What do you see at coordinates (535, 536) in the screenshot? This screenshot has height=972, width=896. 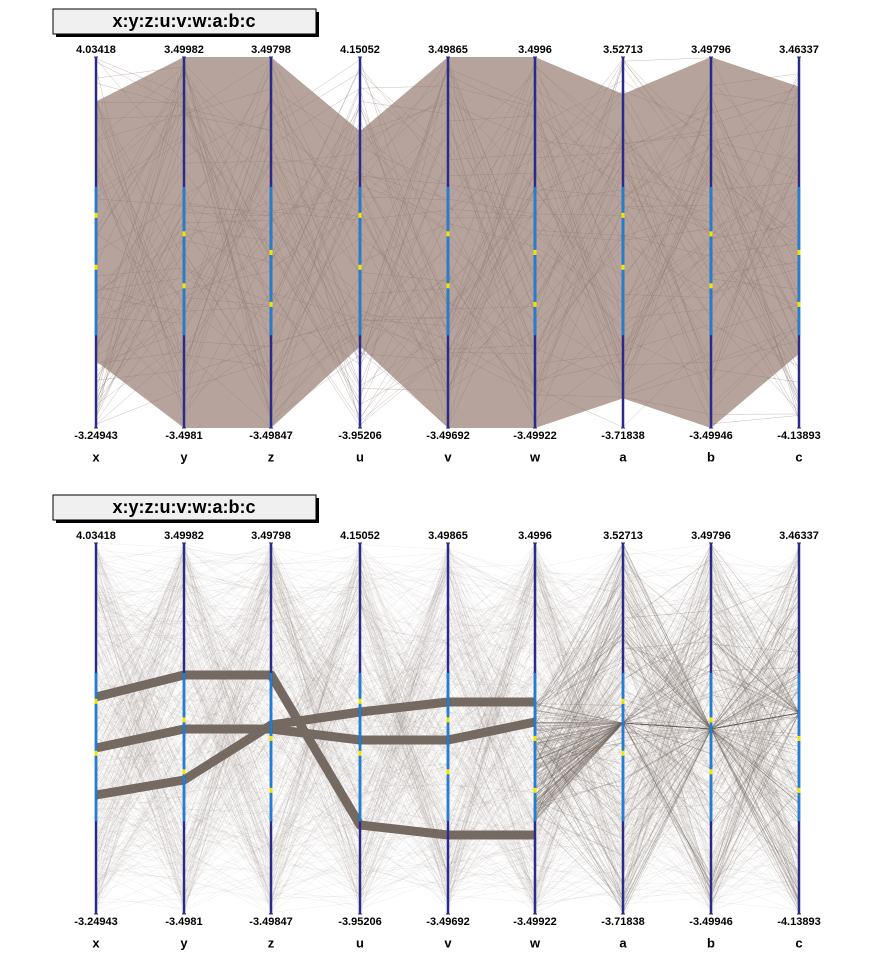 I see `axis-max-label: 3.4996` at bounding box center [535, 536].